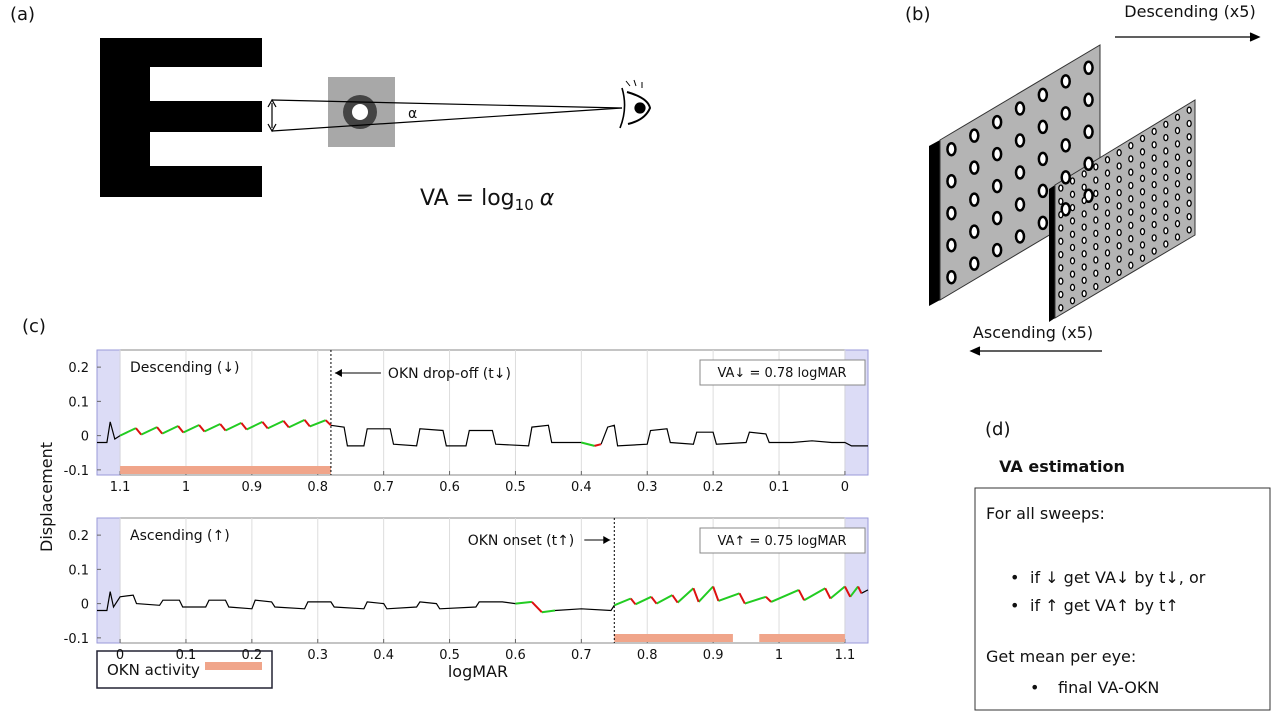 Image resolution: width=1280 pixels, height=715 pixels. Describe the element at coordinates (317, 655) in the screenshot. I see `x-tick-label: 0.3` at that location.